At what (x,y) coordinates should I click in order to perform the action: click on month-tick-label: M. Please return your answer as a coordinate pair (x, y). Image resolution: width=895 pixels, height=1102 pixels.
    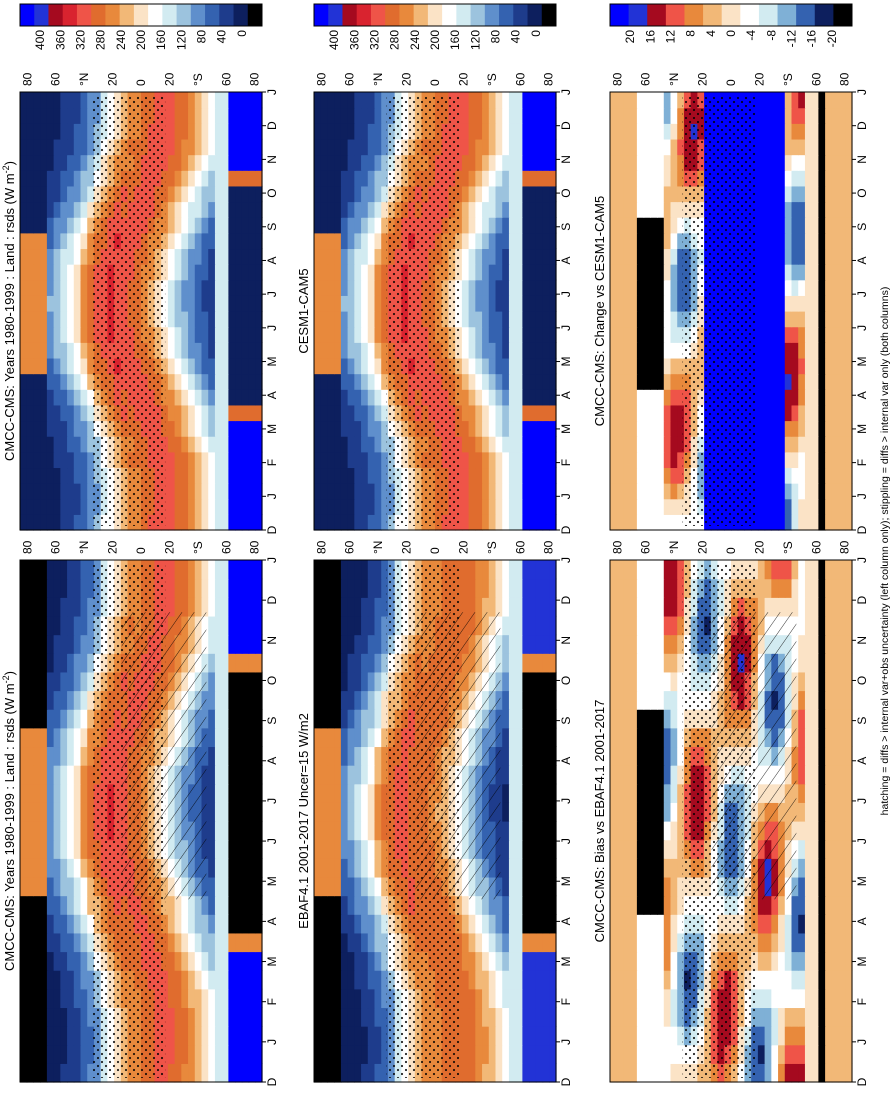
    Looking at the image, I should click on (566, 362).